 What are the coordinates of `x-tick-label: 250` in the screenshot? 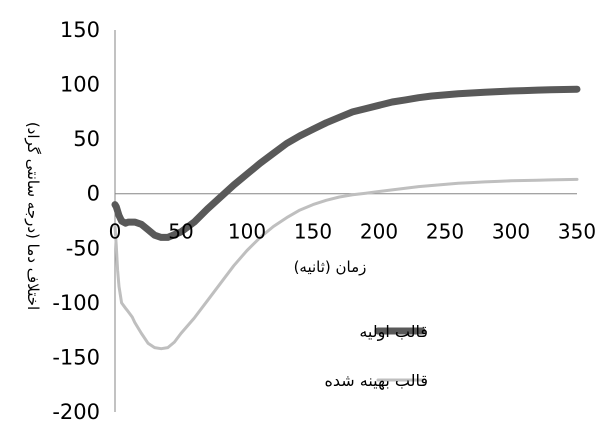 It's located at (445, 232).